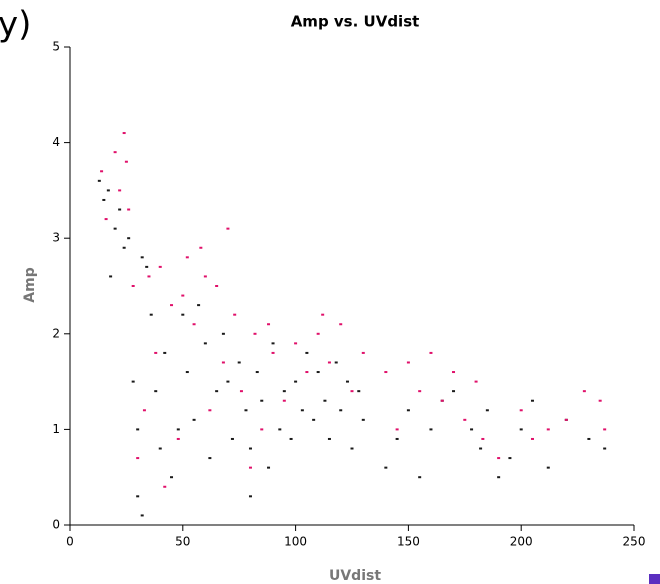 This screenshot has width=660, height=584. Describe the element at coordinates (56, 429) in the screenshot. I see `y-tick-label: 1` at that location.